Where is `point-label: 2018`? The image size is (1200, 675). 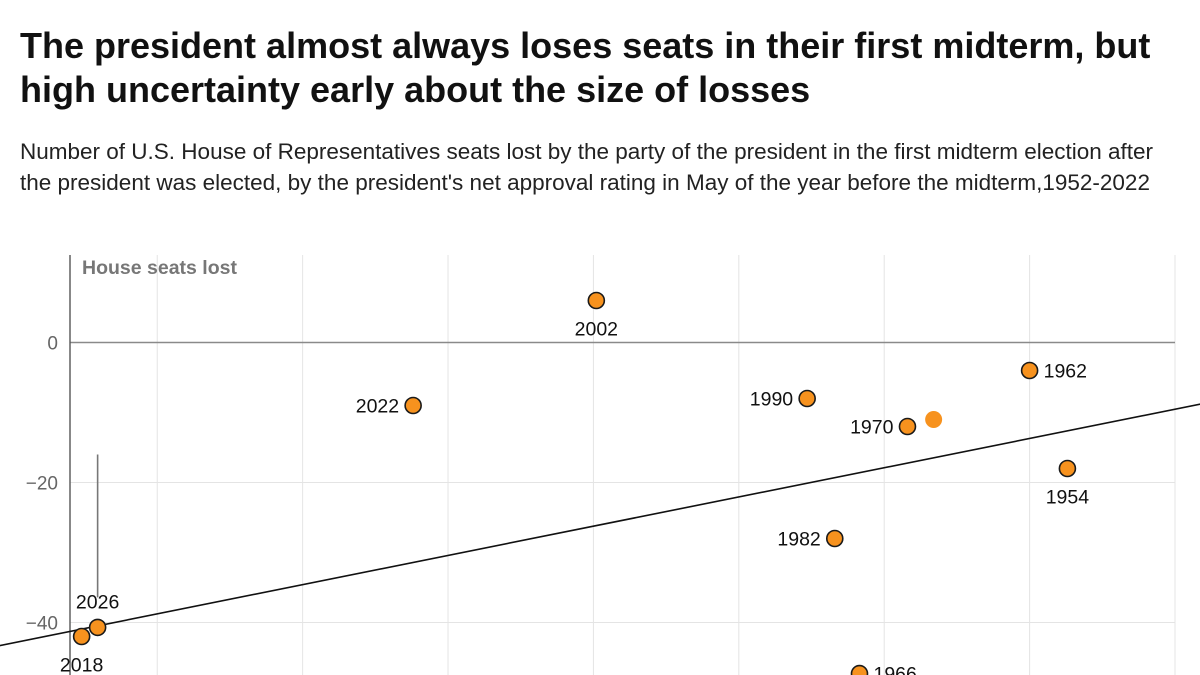 point-label: 2018 is located at coordinates (81, 665).